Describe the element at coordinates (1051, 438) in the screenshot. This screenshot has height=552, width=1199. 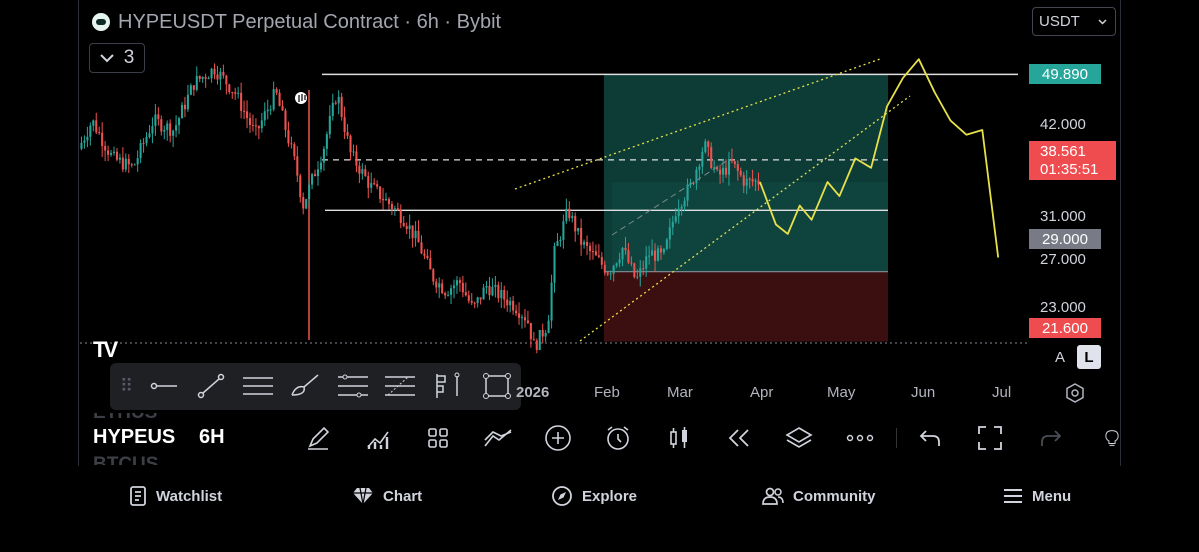
I see `redo-icon` at that location.